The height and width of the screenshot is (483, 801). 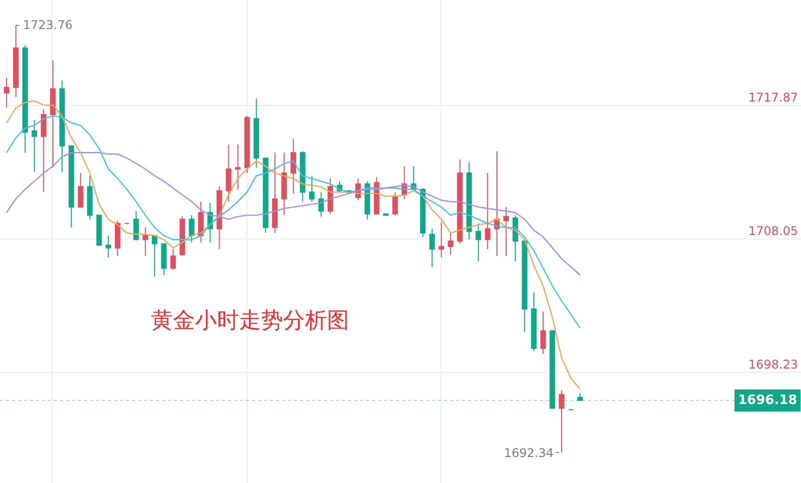 What do you see at coordinates (250, 321) in the screenshot?
I see `text: 黄金小时走势分析图` at bounding box center [250, 321].